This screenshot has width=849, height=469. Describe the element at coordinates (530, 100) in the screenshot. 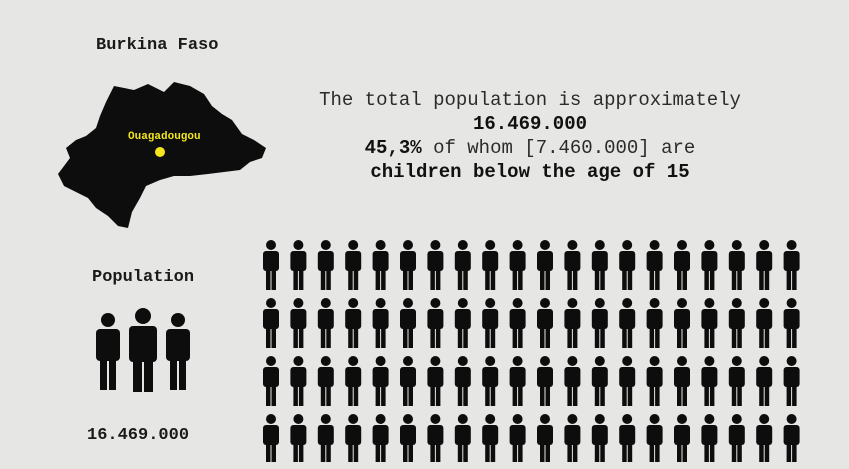

I see `headline-line1: The total population is approximately` at that location.